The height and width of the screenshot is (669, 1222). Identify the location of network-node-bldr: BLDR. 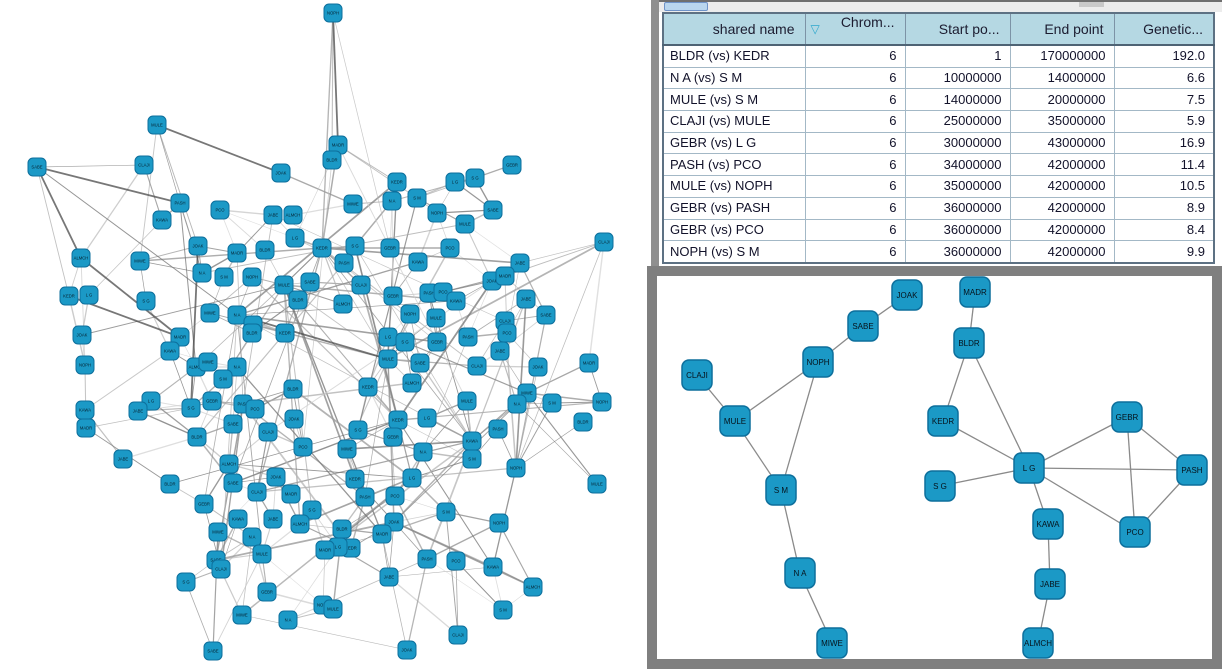
(969, 343).